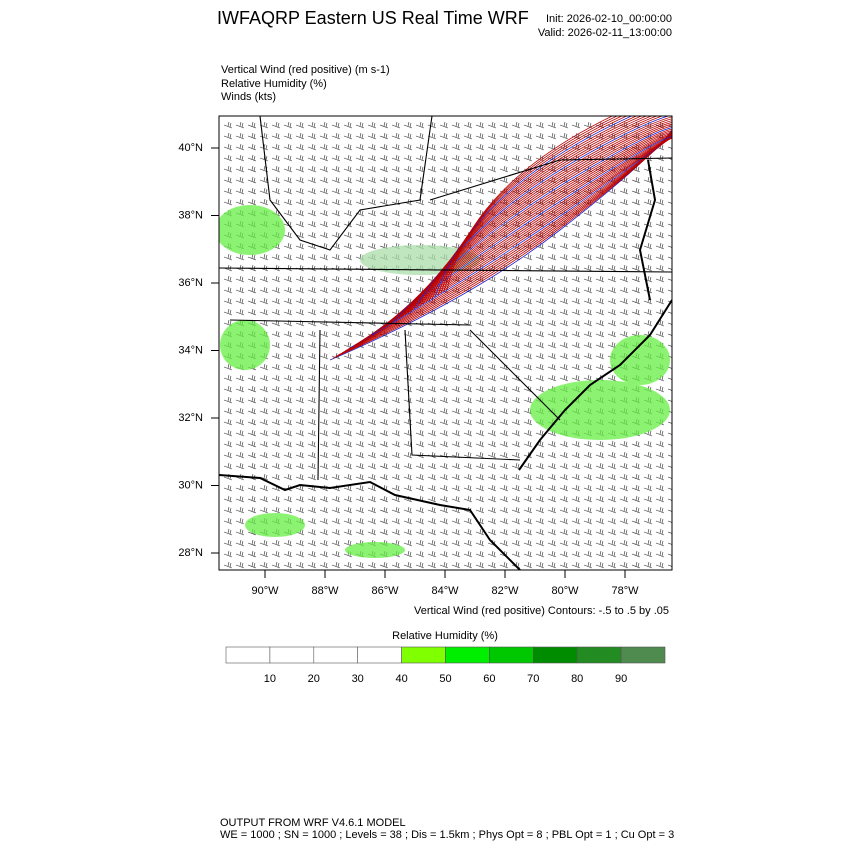  I want to click on colorbar: 10 20 30 40 50 60 70 80 90, so click(445, 665).